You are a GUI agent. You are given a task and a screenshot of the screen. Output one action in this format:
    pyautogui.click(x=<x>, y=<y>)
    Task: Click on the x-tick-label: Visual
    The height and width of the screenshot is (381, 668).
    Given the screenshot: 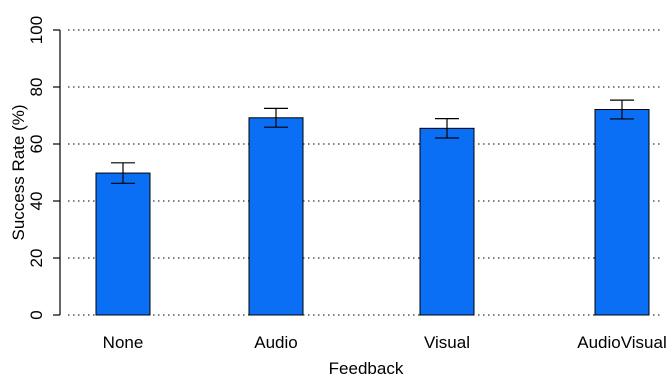 What is the action you would take?
    pyautogui.click(x=447, y=342)
    